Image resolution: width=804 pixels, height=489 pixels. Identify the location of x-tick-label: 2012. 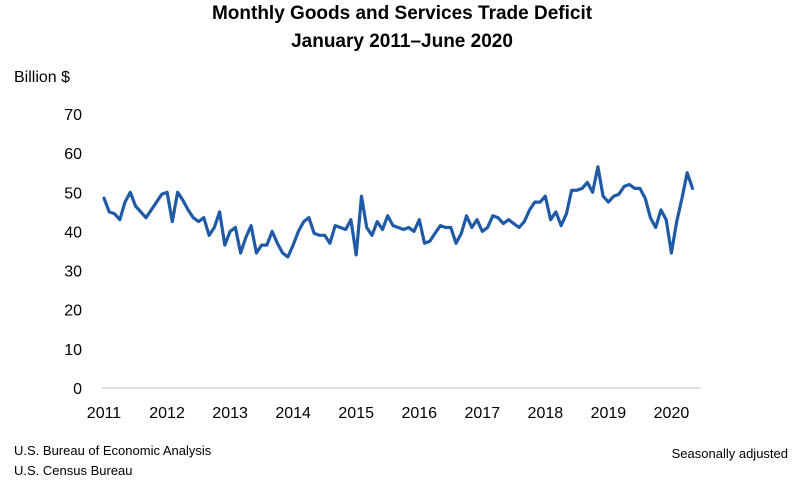
(167, 413).